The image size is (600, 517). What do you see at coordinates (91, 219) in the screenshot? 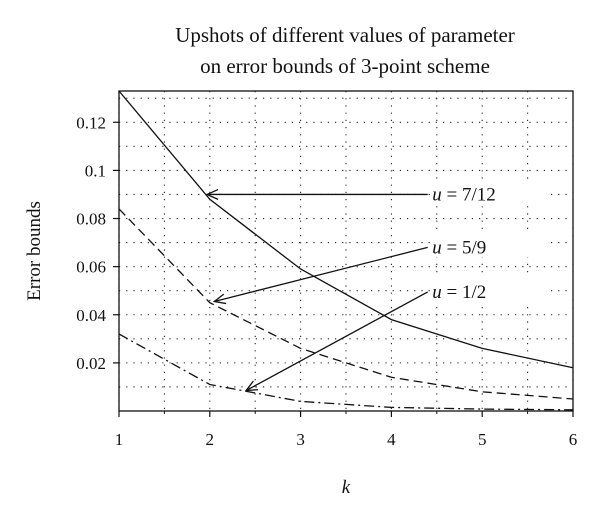
I see `y-tick-label: 0.08` at bounding box center [91, 219].